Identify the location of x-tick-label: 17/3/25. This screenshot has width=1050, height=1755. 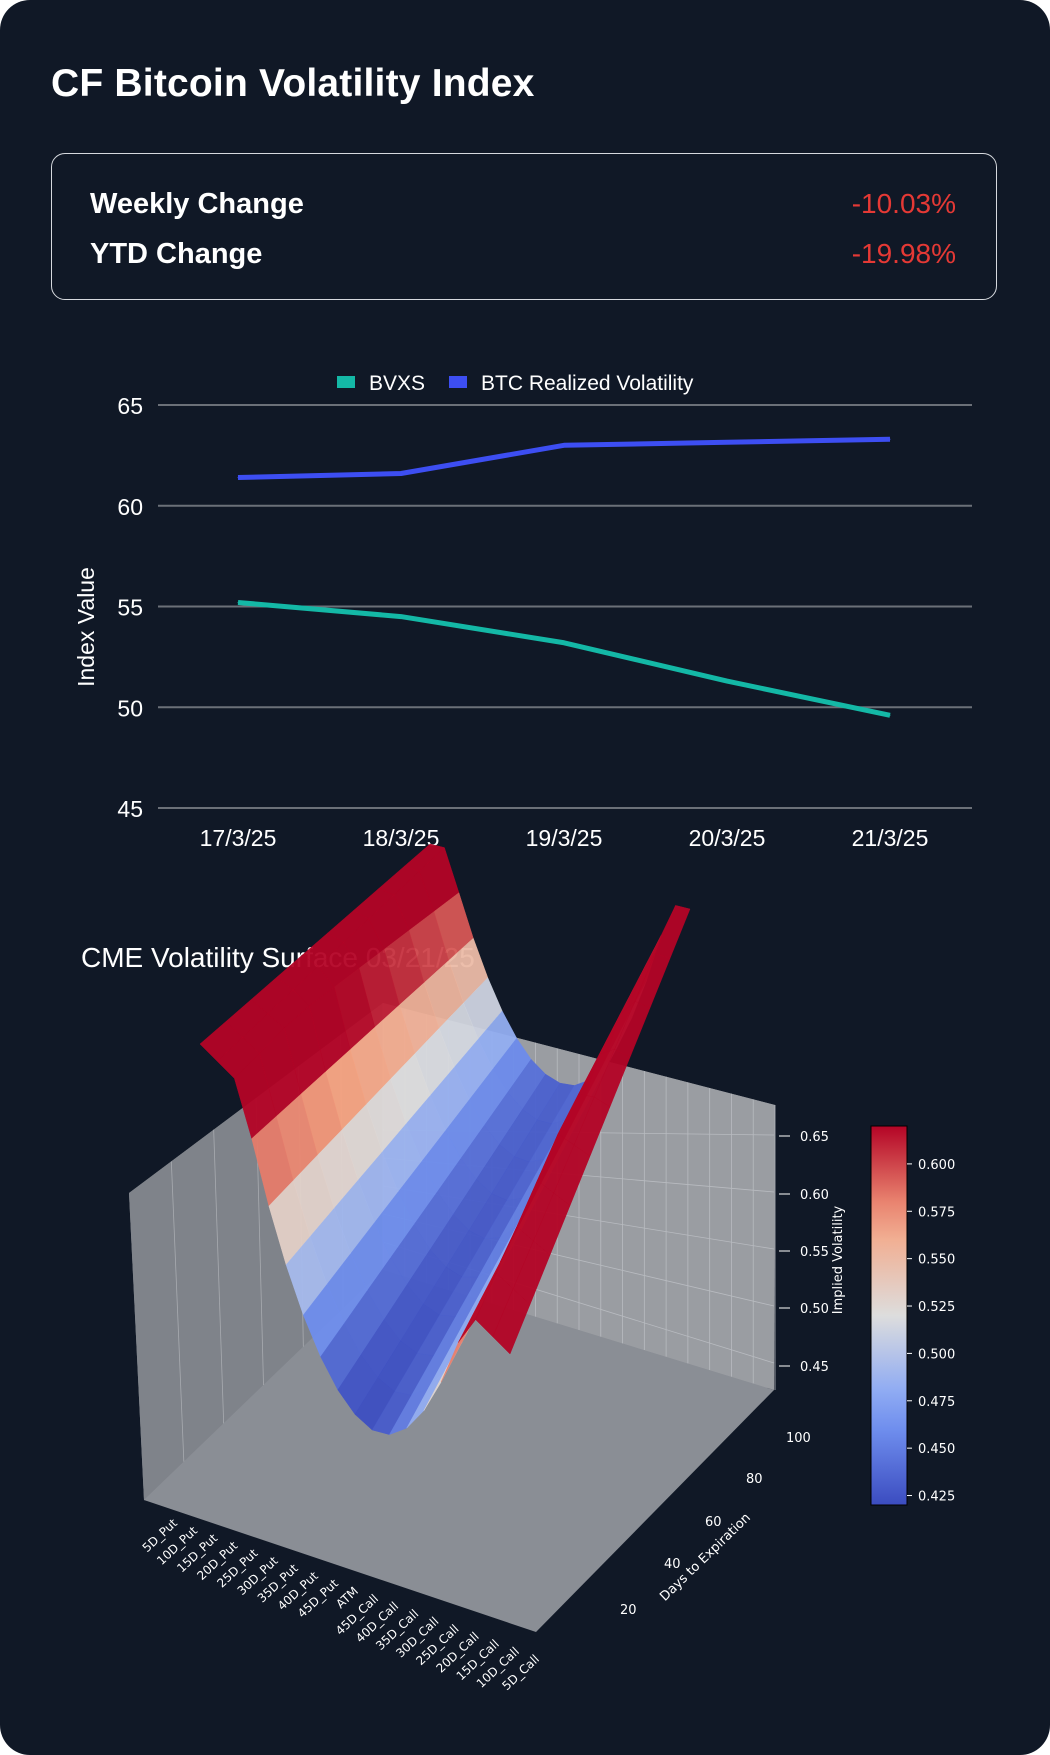
(238, 838).